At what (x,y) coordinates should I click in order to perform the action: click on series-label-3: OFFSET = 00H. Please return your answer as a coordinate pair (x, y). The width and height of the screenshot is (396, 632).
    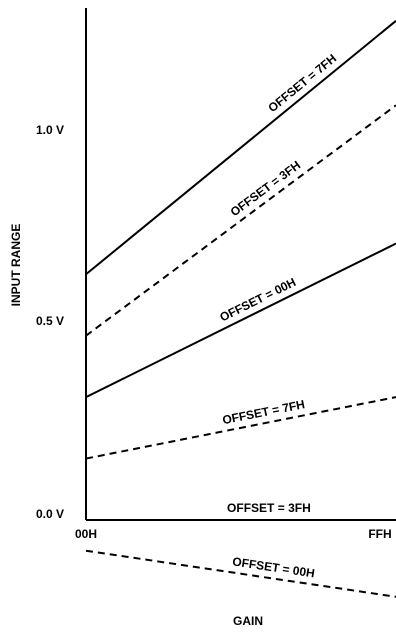
    Looking at the image, I should click on (258, 299).